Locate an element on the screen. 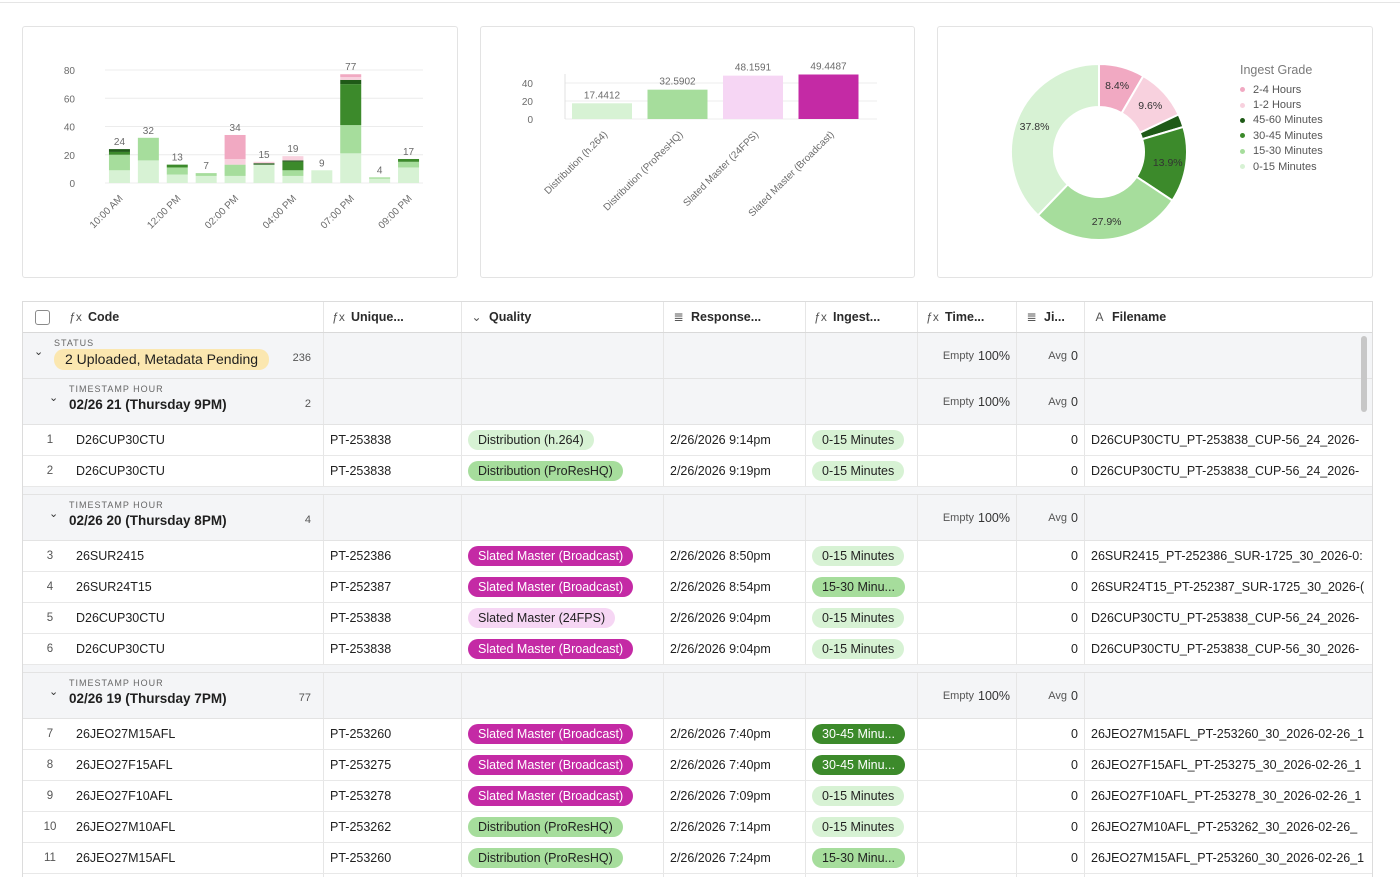  response-cell: 2/26/2026 7:24pm is located at coordinates (735, 858).